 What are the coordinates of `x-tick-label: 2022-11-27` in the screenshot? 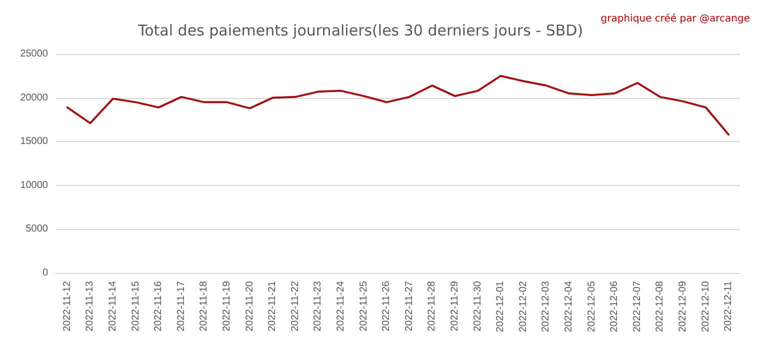 It's located at (409, 306).